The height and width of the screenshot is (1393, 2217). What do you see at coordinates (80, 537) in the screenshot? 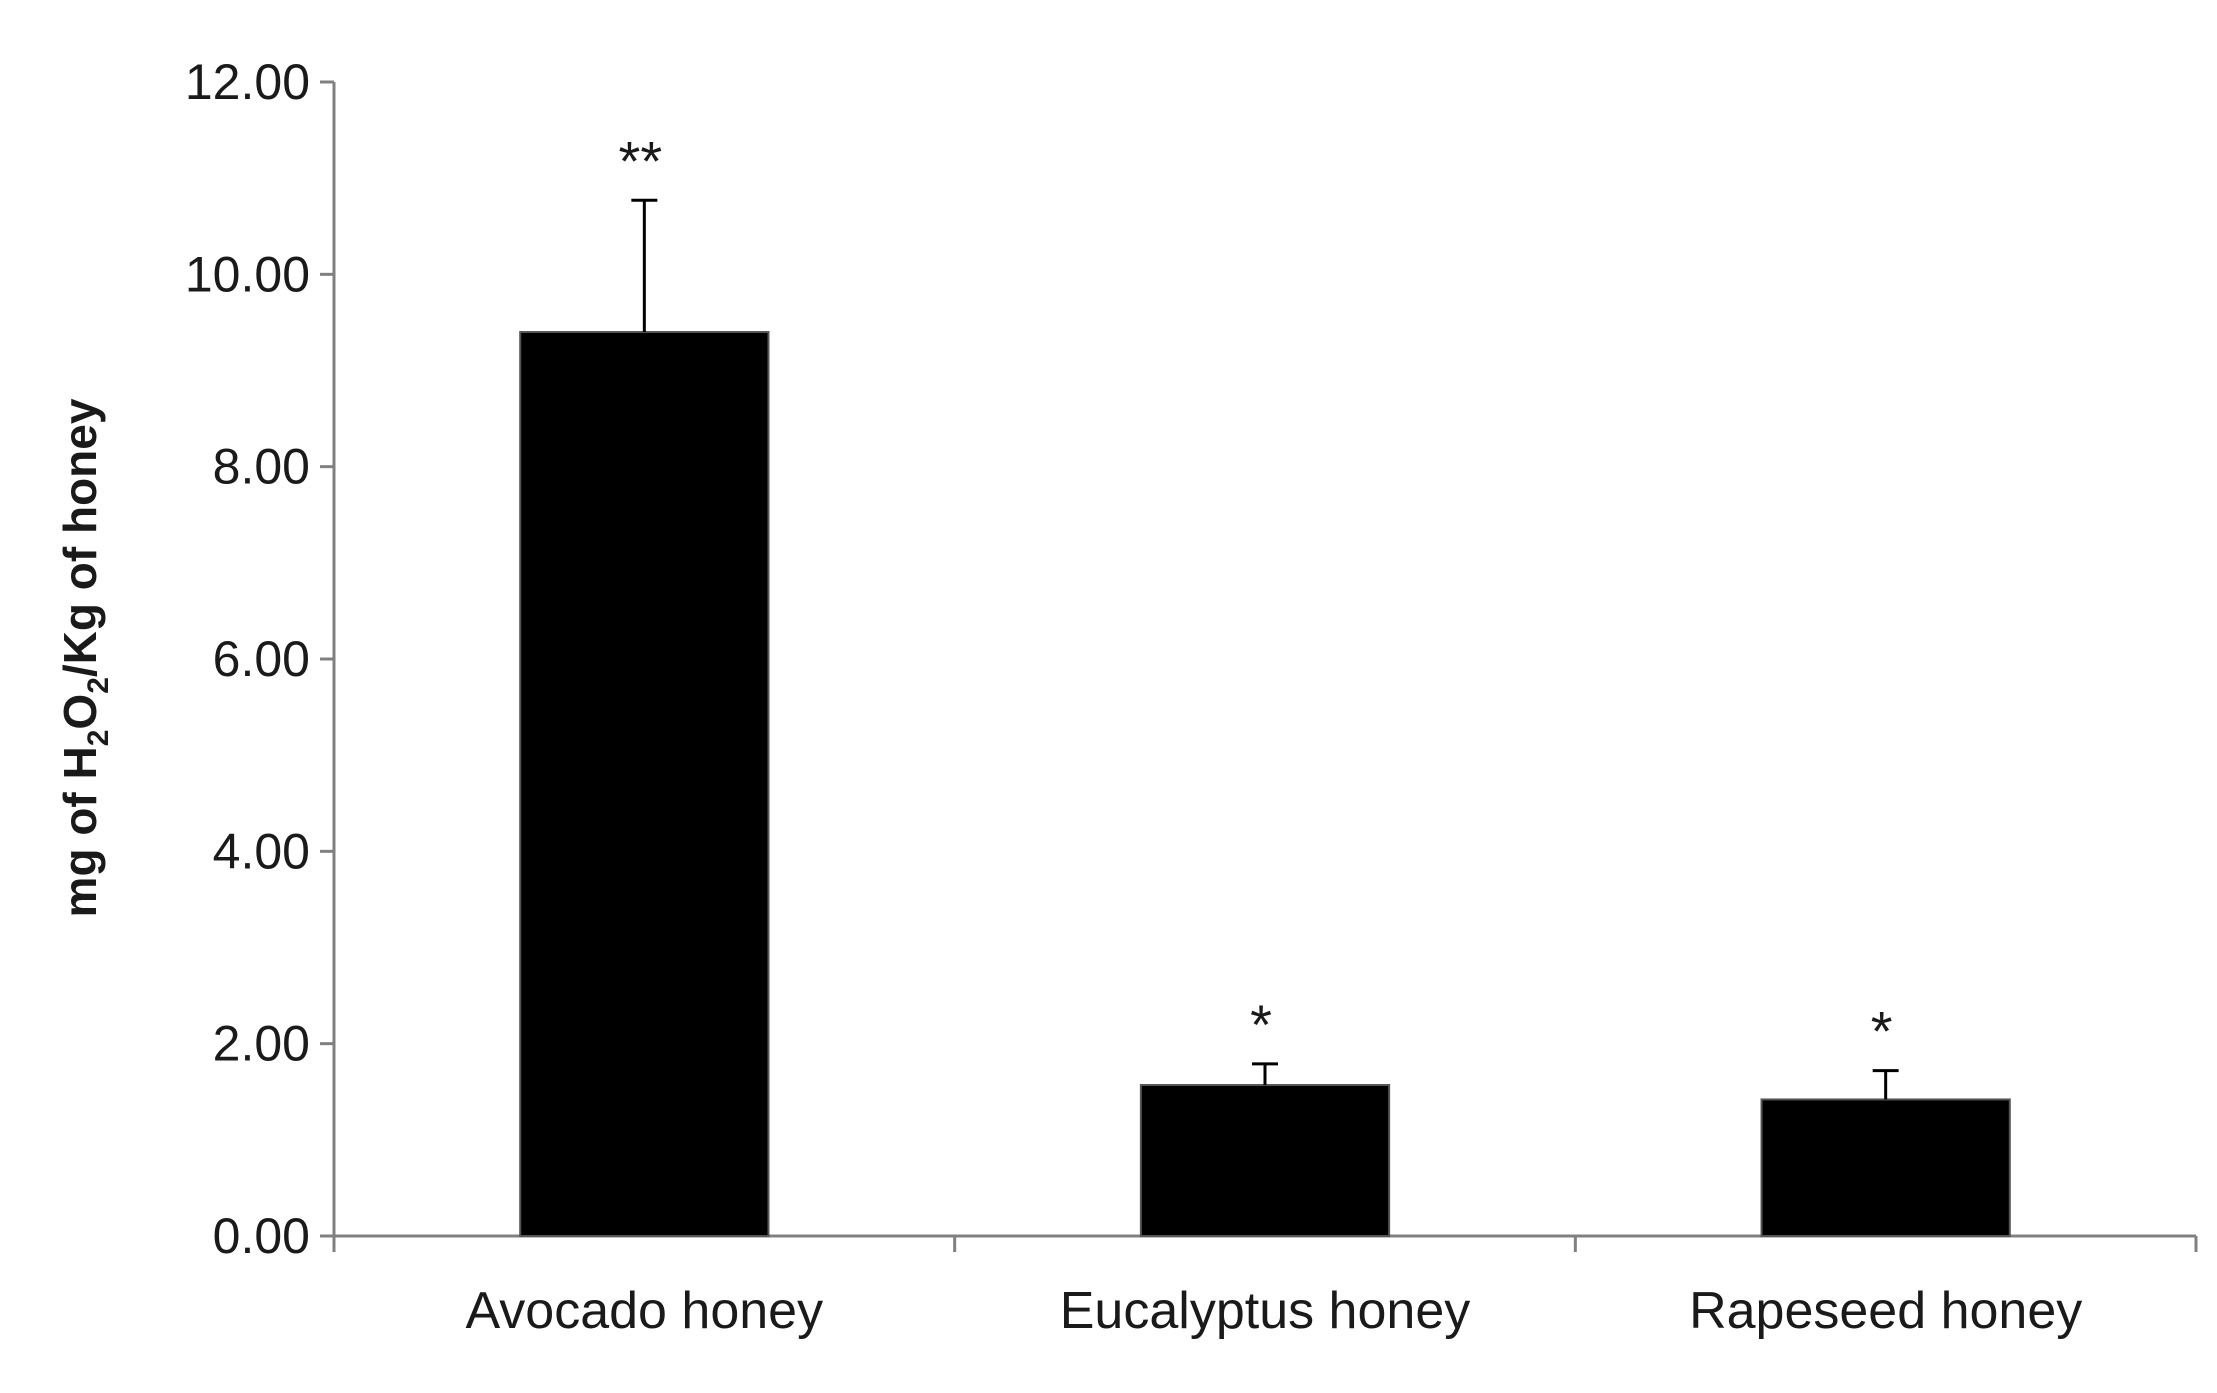
I see `y-axis-label-suffix: /Kg of honey` at bounding box center [80, 537].